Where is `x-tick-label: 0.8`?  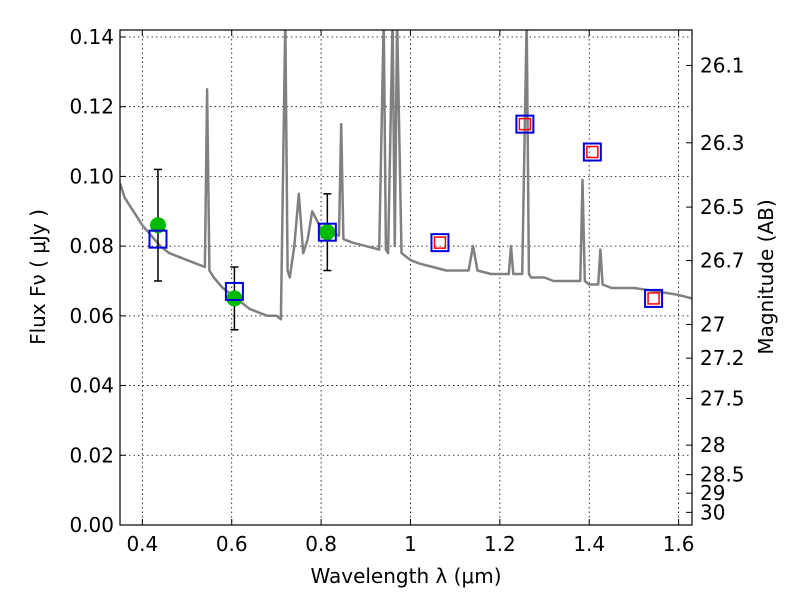 x-tick-label: 0.8 is located at coordinates (321, 544).